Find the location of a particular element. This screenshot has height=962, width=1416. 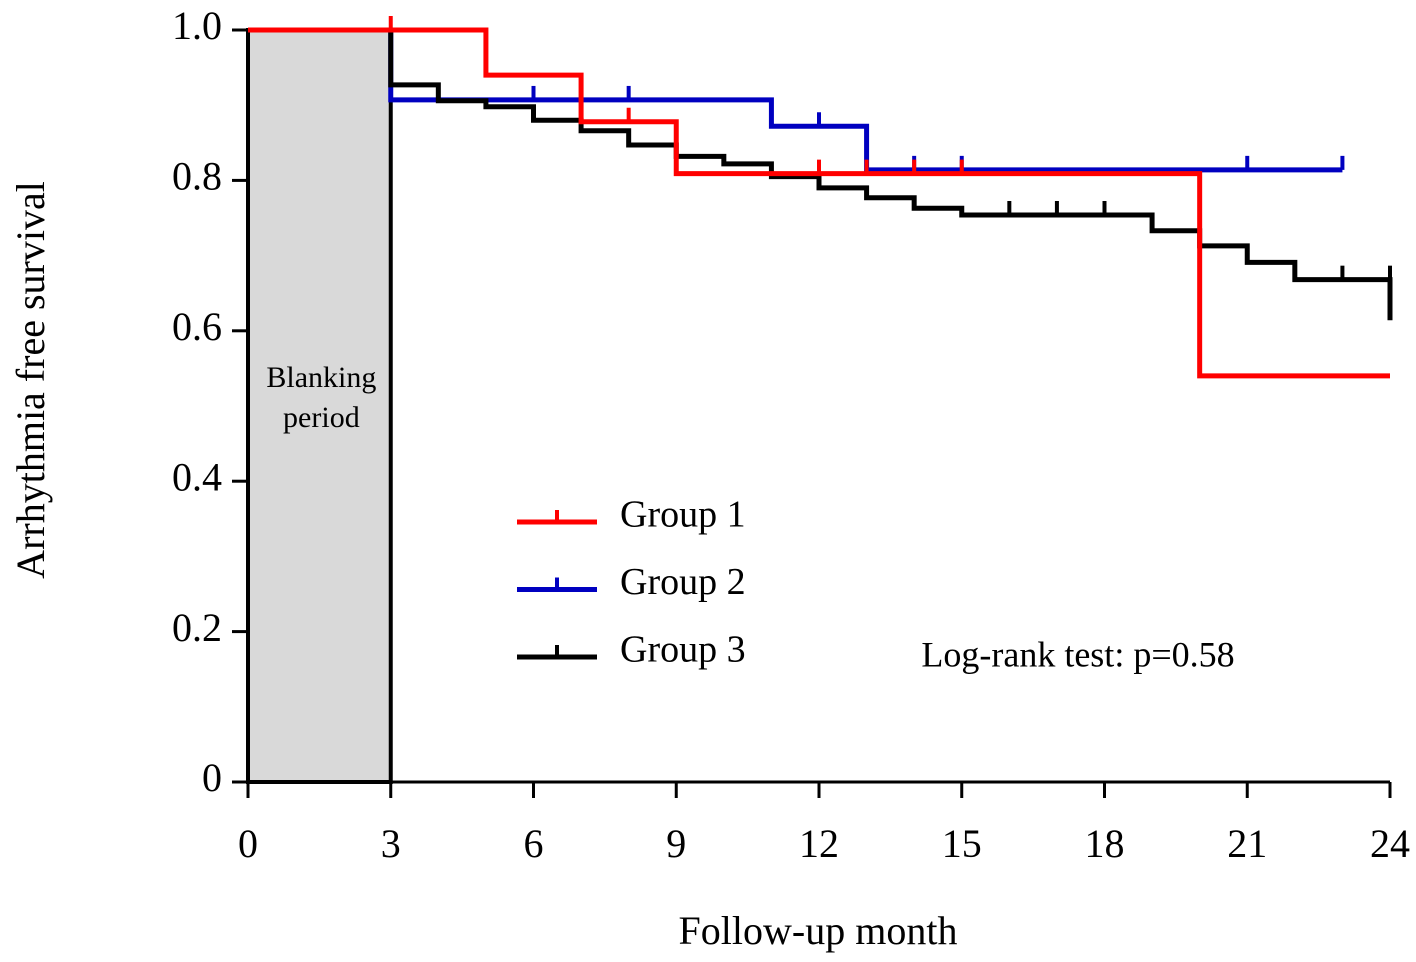

y-tick-label: 0.8 is located at coordinates (197, 176).